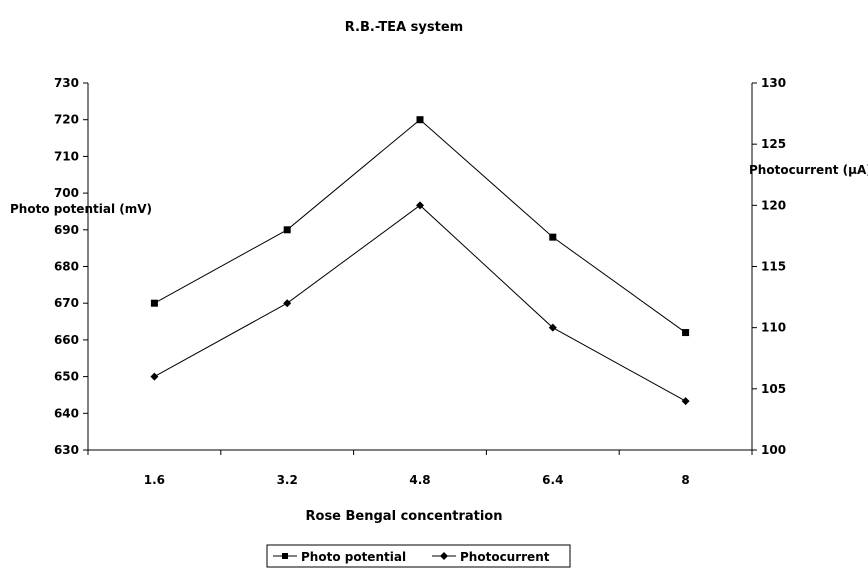  What do you see at coordinates (773, 267) in the screenshot?
I see `right-tick-label: 115` at bounding box center [773, 267].